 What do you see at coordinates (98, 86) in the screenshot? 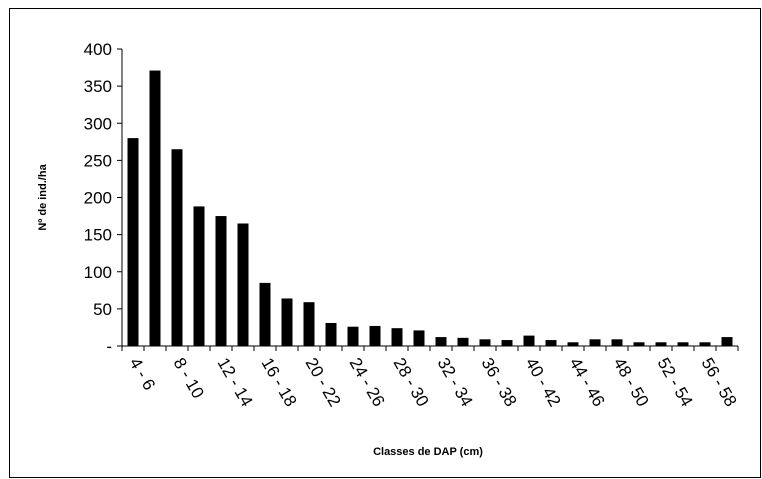
I see `y-tick-label: 350` at bounding box center [98, 86].